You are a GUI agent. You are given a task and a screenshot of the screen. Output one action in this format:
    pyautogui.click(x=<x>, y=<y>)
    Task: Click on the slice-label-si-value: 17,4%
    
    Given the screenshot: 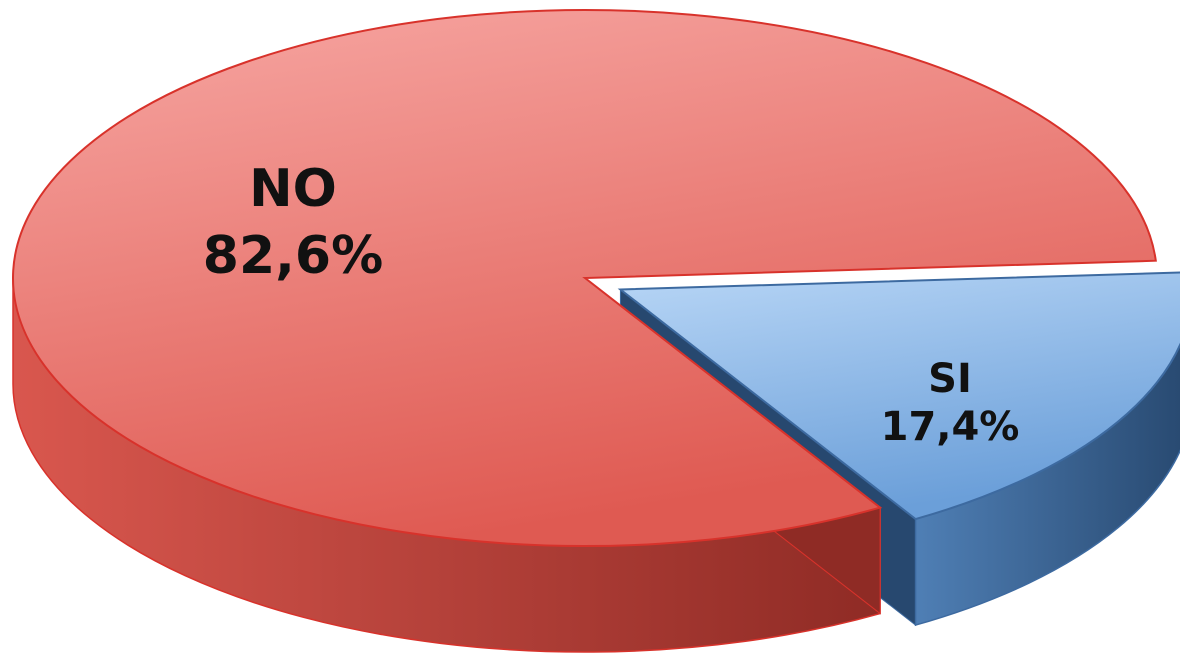 What is the action you would take?
    pyautogui.click(x=950, y=427)
    